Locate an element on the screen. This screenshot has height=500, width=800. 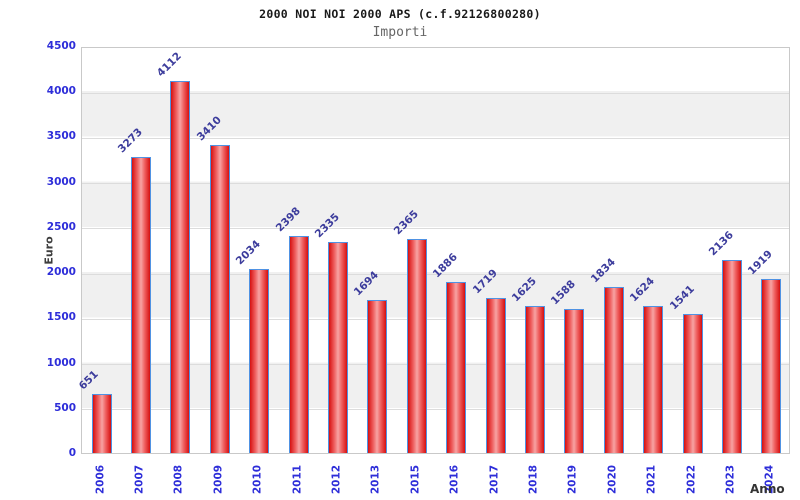
y-tick-label: 0 is located at coordinates (72, 453).